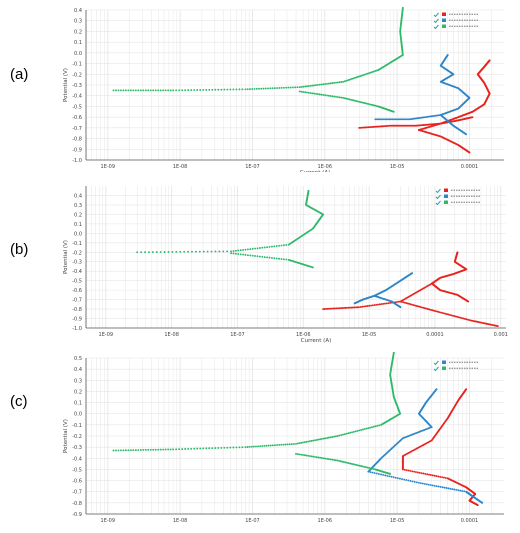 This screenshot has width=520, height=533. What do you see at coordinates (425, 446) in the screenshot?
I see `series-blue` at bounding box center [425, 446].